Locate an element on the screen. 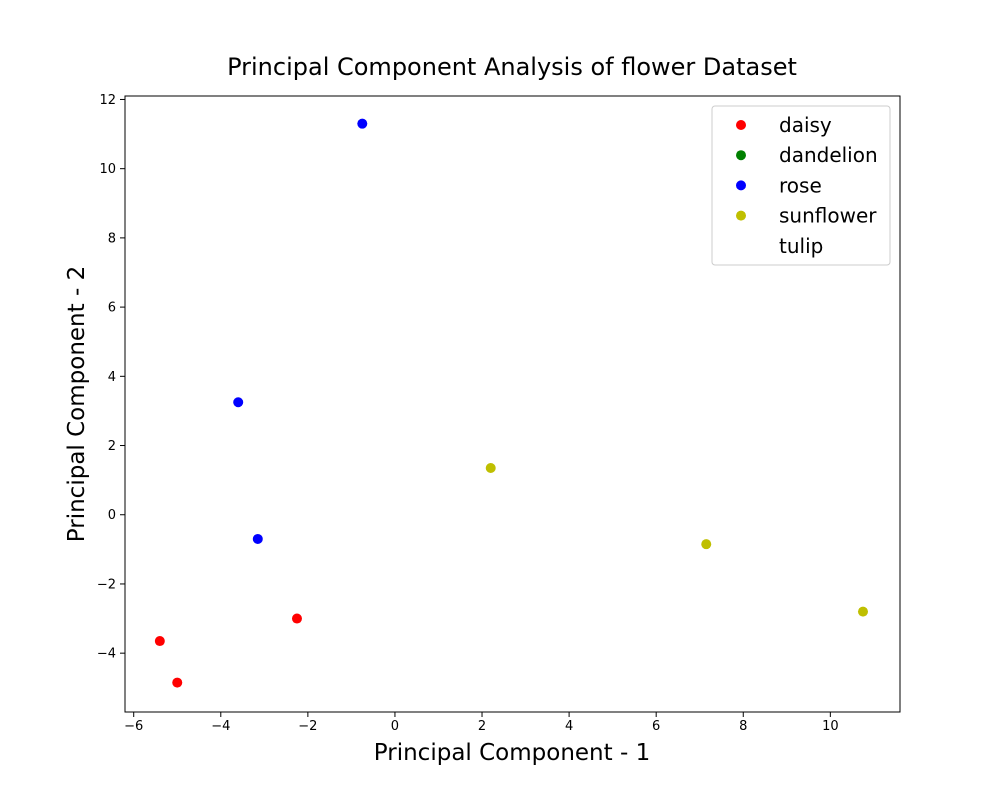 This screenshot has width=1000, height=804. y-tick-label: 4 is located at coordinates (112, 377).